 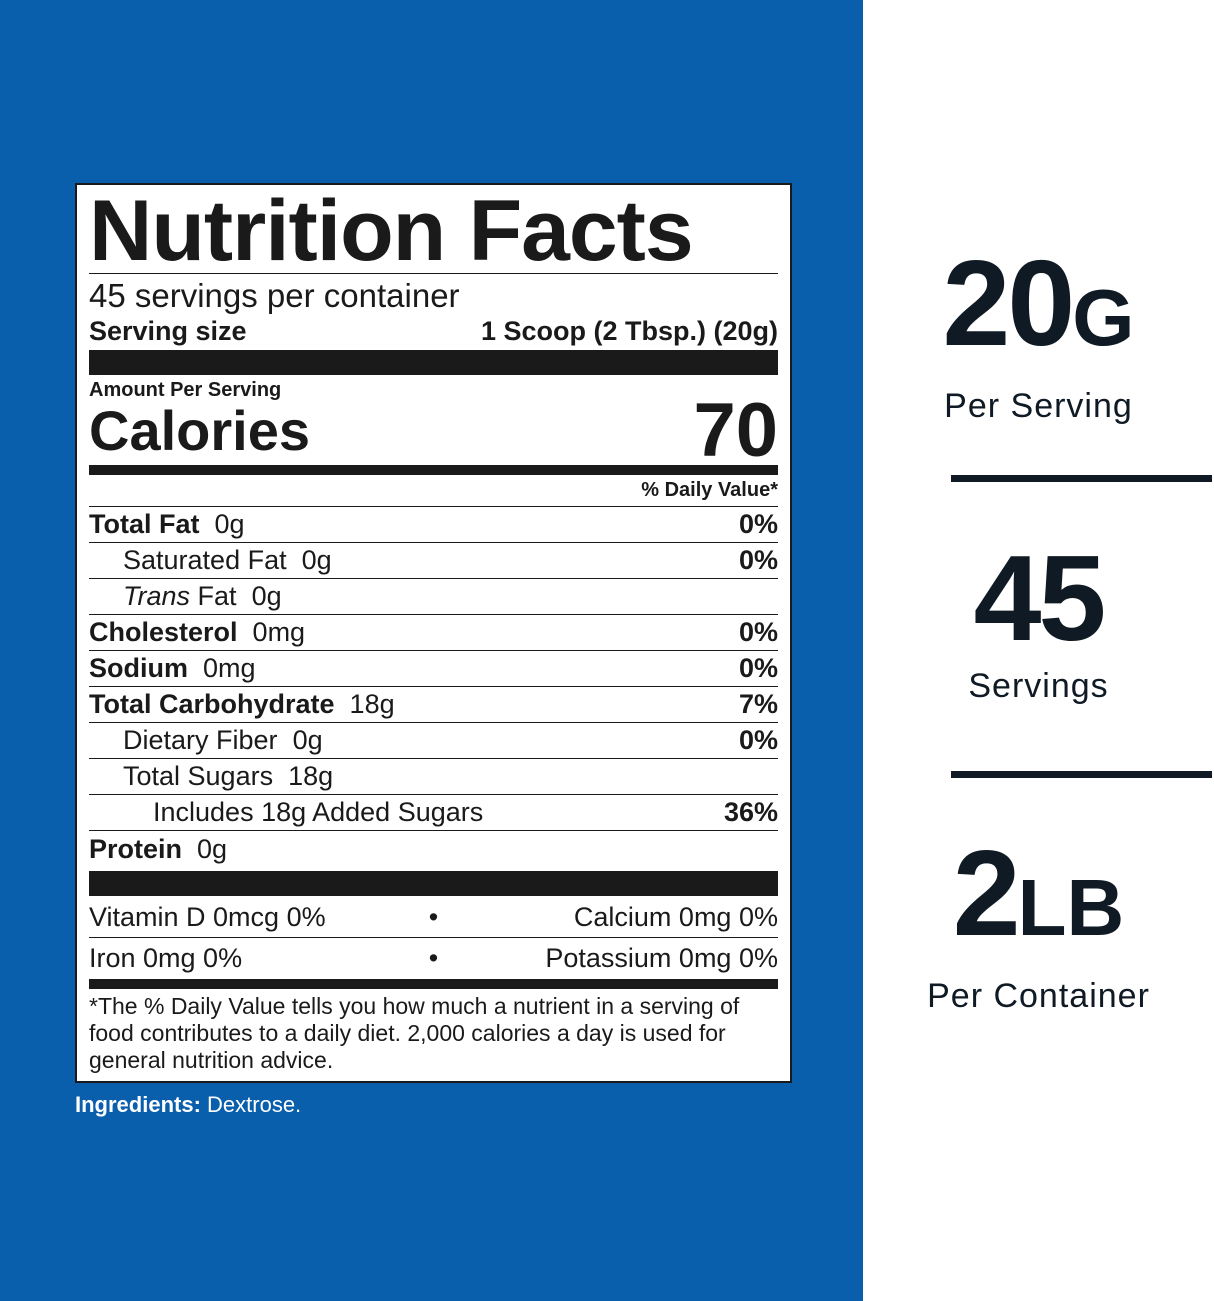 I want to click on ingredients-label: Ingredients:, so click(x=138, y=1104).